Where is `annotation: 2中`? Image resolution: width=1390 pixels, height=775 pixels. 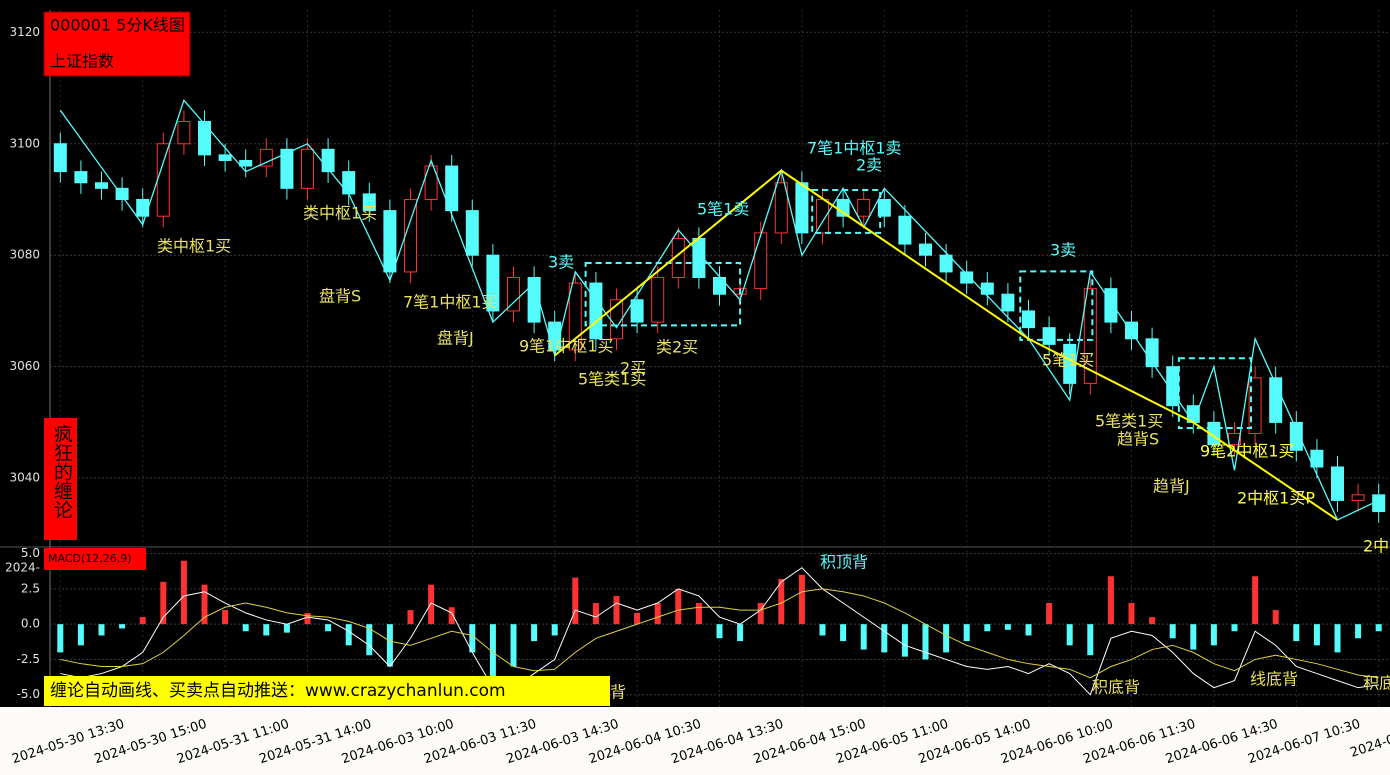
annotation: 2中 is located at coordinates (1376, 546).